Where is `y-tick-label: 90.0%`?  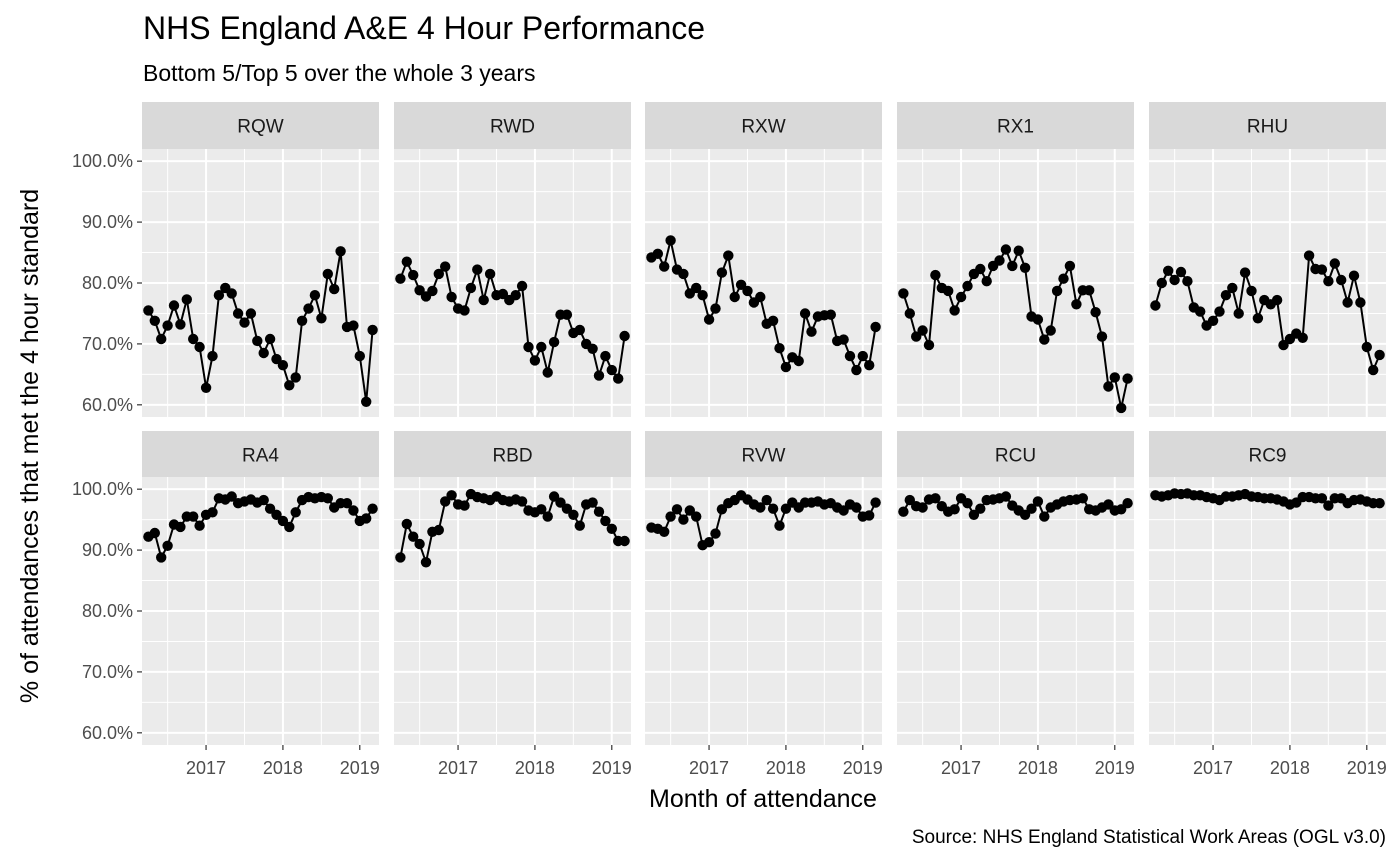 y-tick-label: 90.0% is located at coordinates (107, 550).